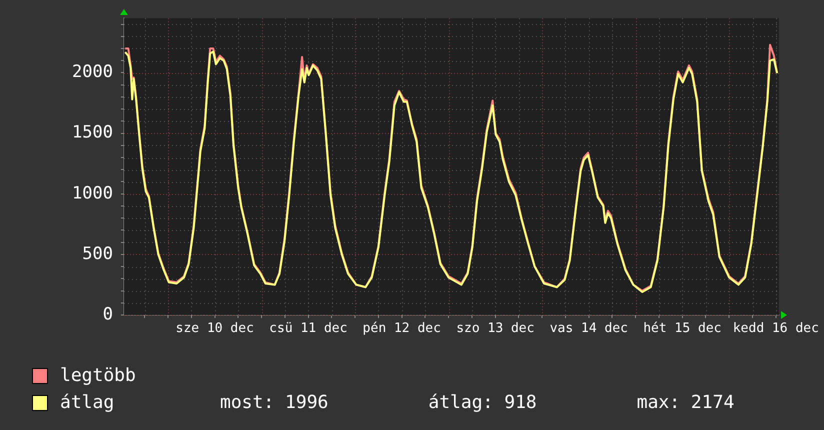 This screenshot has height=430, width=824. Describe the element at coordinates (482, 403) in the screenshot. I see `text: átlag: 918` at that location.